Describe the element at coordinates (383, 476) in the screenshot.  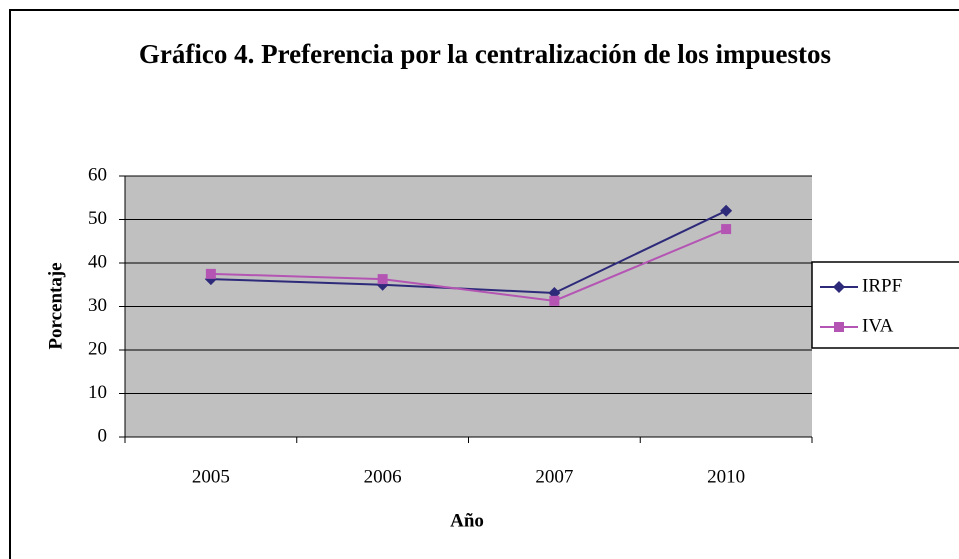
I see `x-tick-label: 2006` at that location.